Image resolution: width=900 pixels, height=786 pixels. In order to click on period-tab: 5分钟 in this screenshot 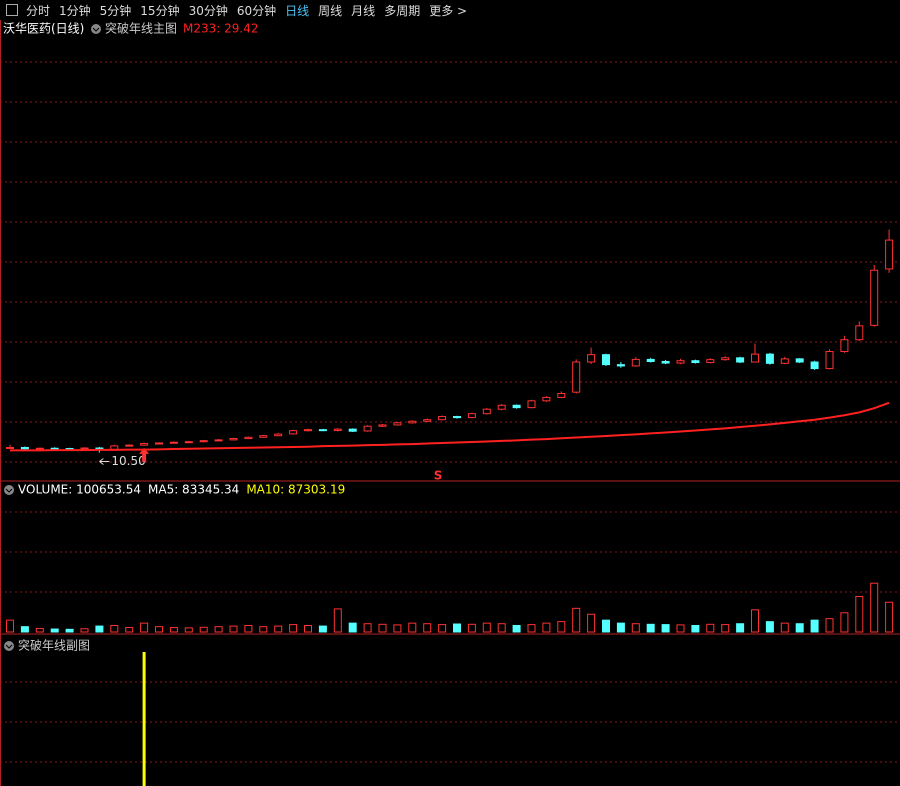, I will do `click(115, 10)`.